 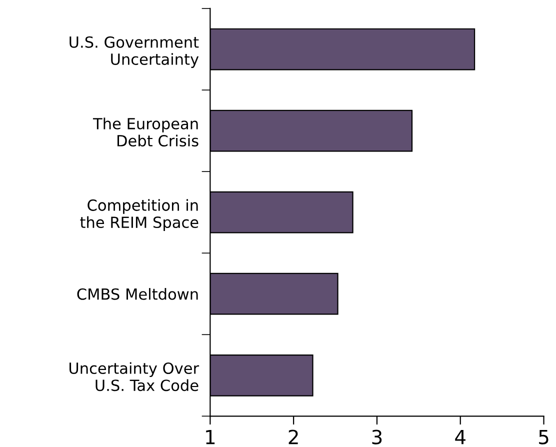 I want to click on x-tick-label: 5, so click(x=543, y=437).